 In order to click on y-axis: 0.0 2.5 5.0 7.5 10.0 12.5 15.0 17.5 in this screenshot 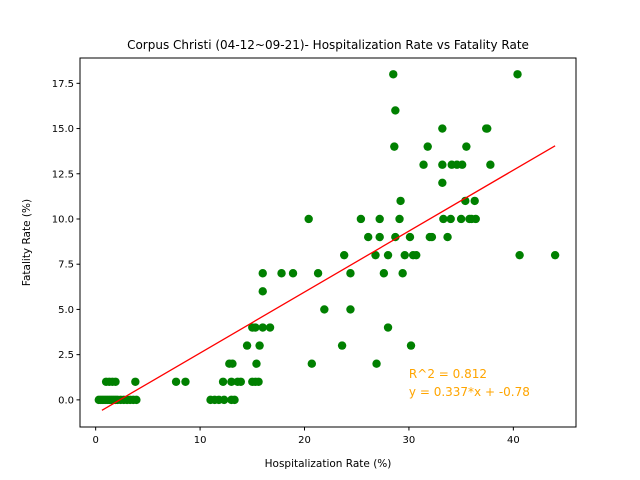, I will do `click(66, 242)`.